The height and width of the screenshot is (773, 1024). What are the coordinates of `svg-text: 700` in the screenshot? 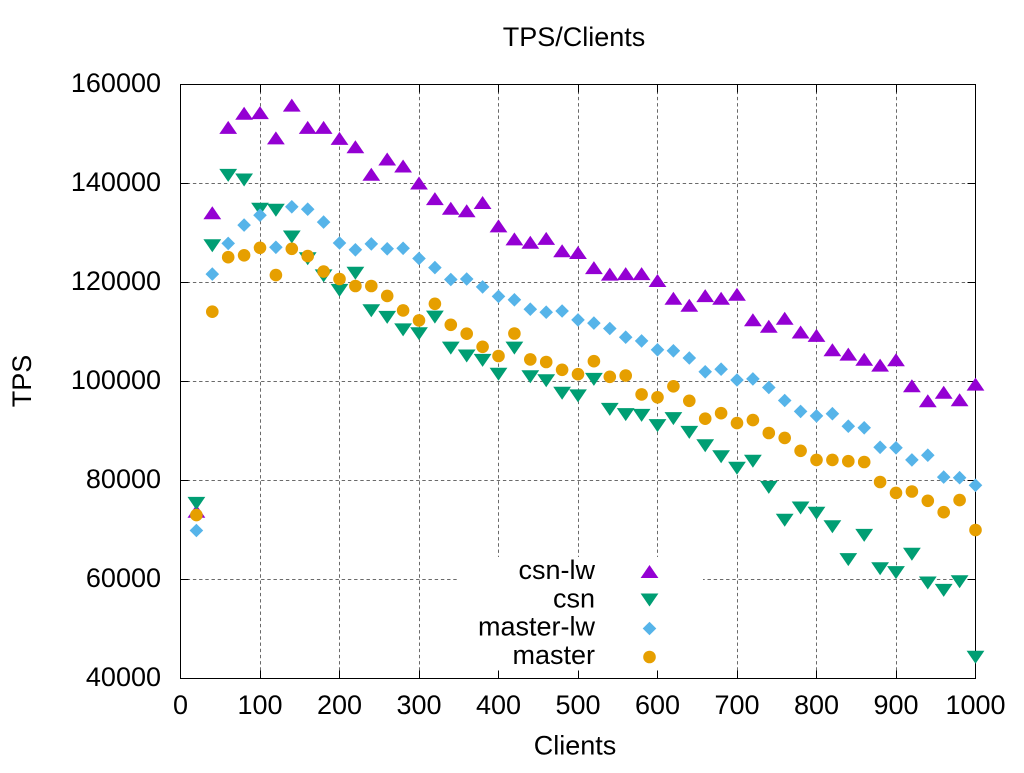 It's located at (736, 705).